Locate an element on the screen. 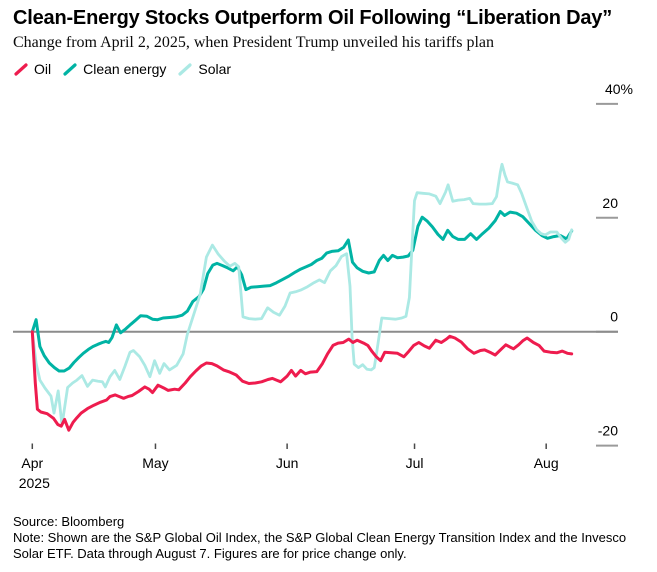 This screenshot has width=657, height=572. legend-item-oil: Oil is located at coordinates (32, 69).